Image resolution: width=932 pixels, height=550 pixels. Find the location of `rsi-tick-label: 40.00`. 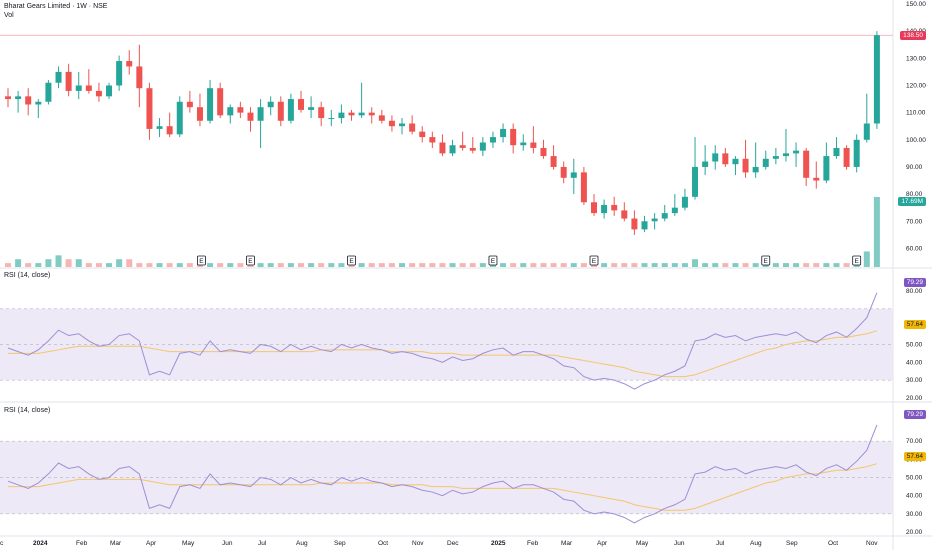

rsi-tick-label: 40.00 is located at coordinates (914, 362).